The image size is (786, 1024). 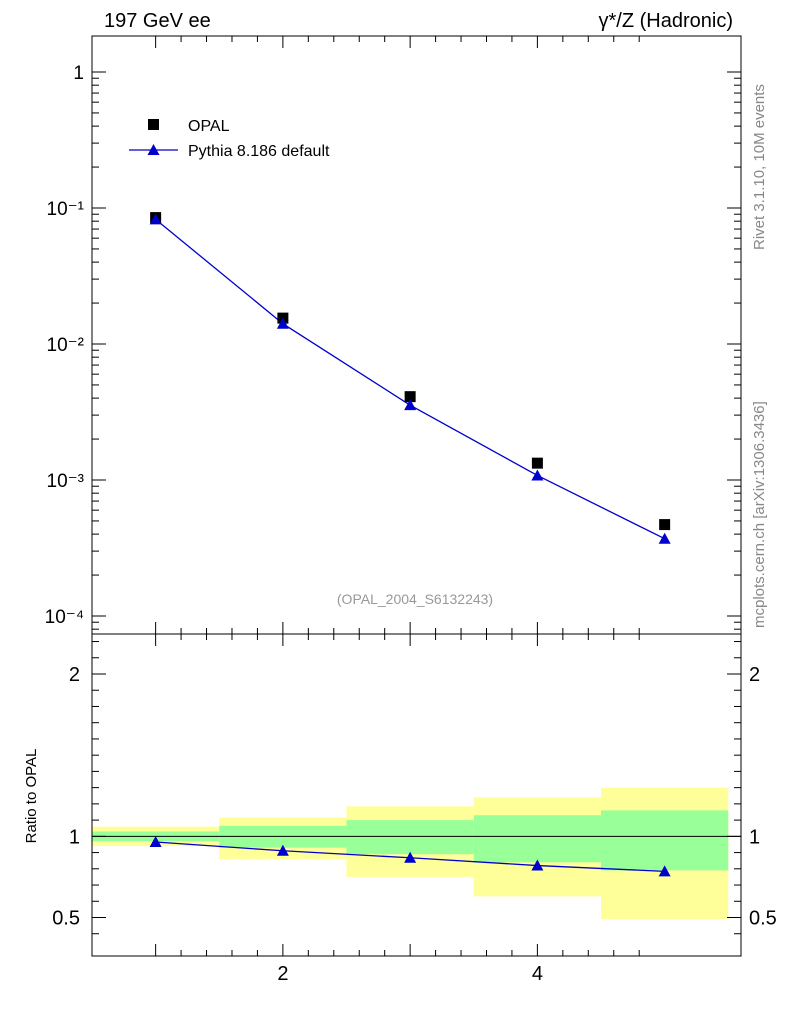 I want to click on legend-pythia-label: Pythia 8.186 default, so click(x=259, y=151).